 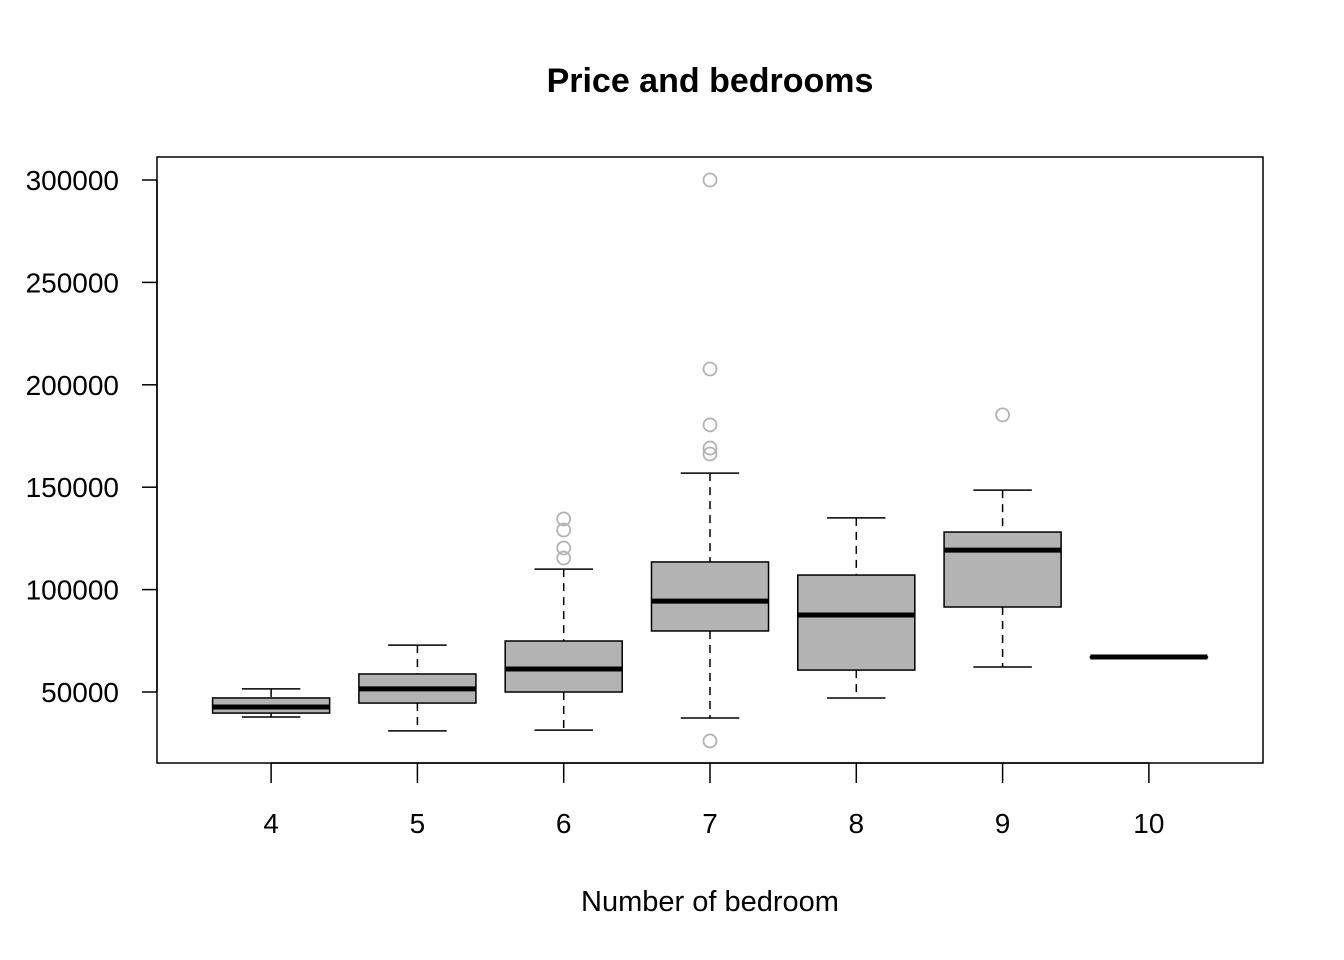 I want to click on y-axis: 50000 100000 150000 200000 250000 300000, so click(x=92, y=436).